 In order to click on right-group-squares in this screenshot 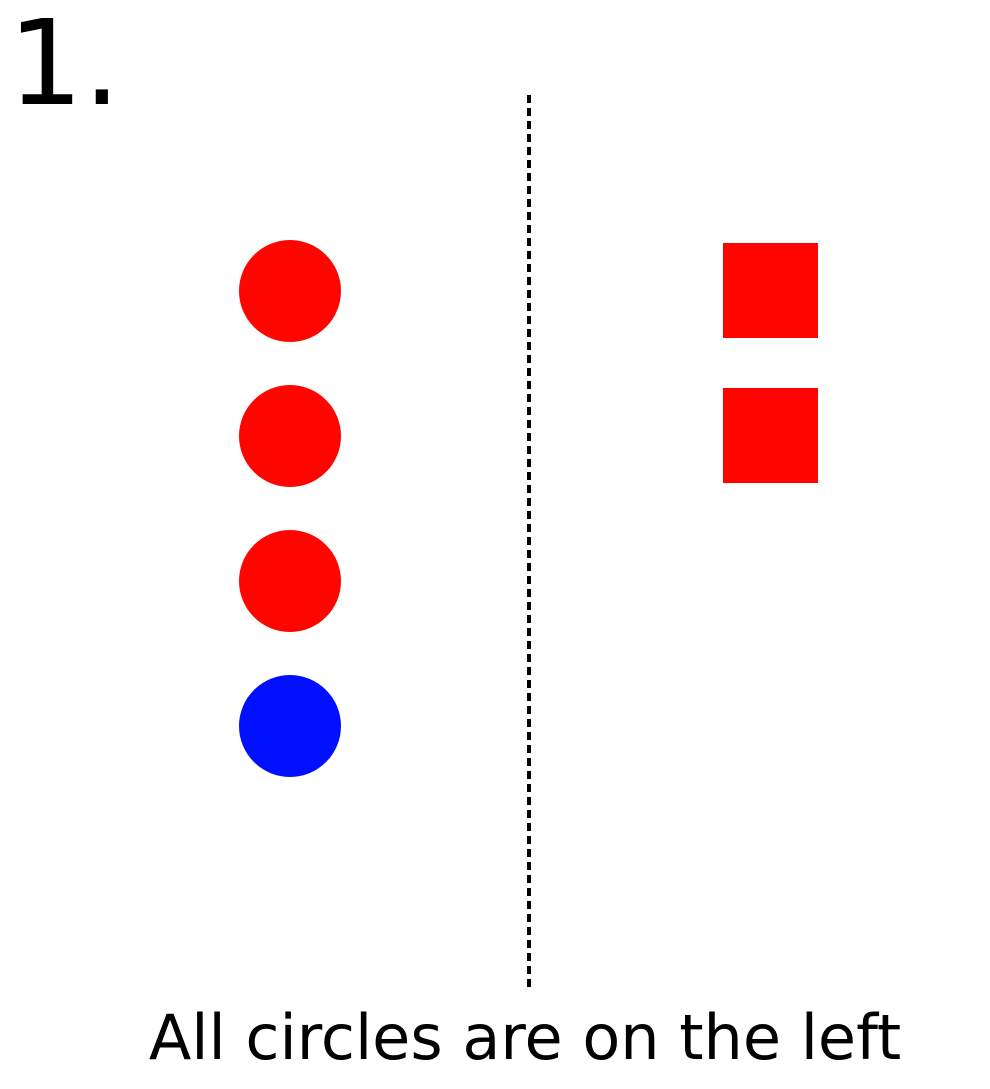, I will do `click(770, 363)`.